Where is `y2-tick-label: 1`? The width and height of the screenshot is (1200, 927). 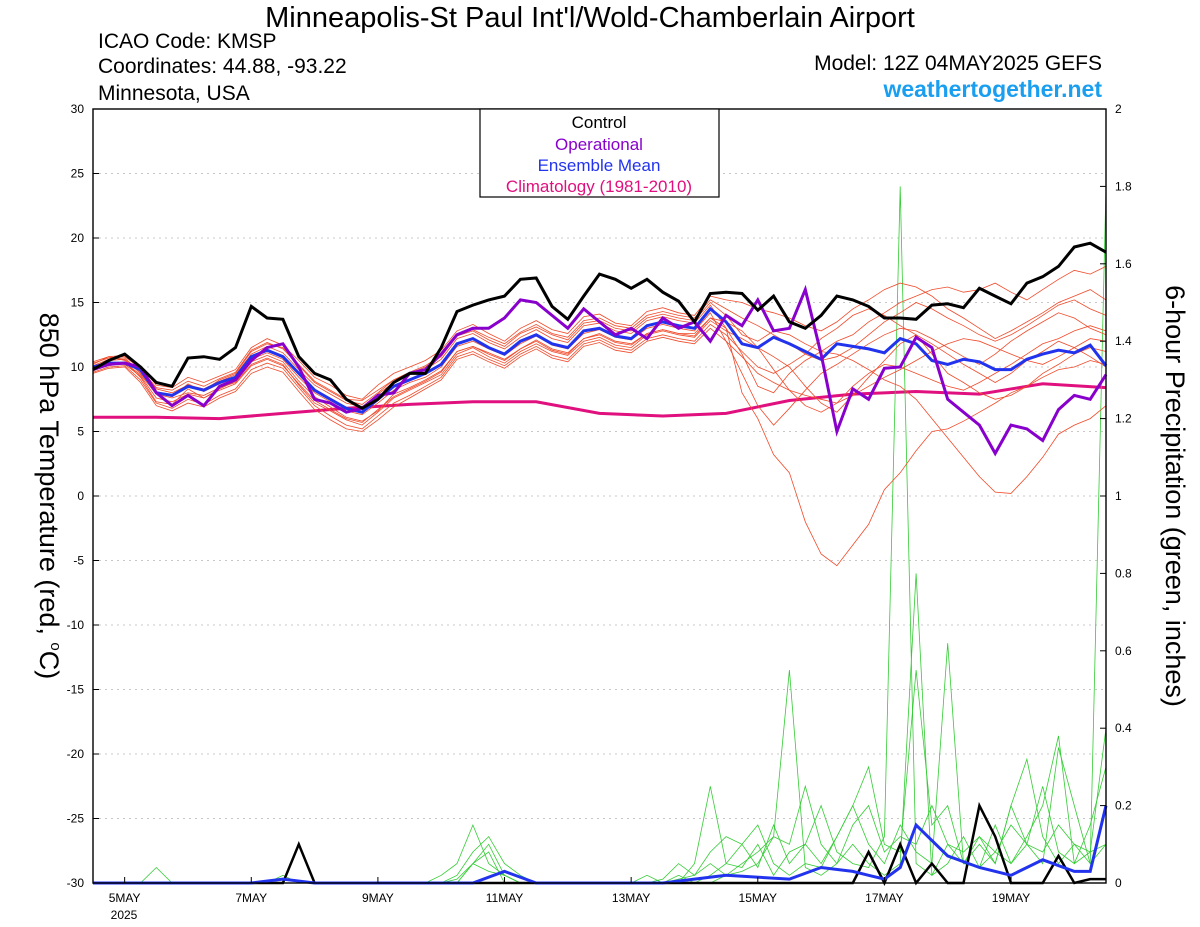 y2-tick-label: 1 is located at coordinates (1118, 496).